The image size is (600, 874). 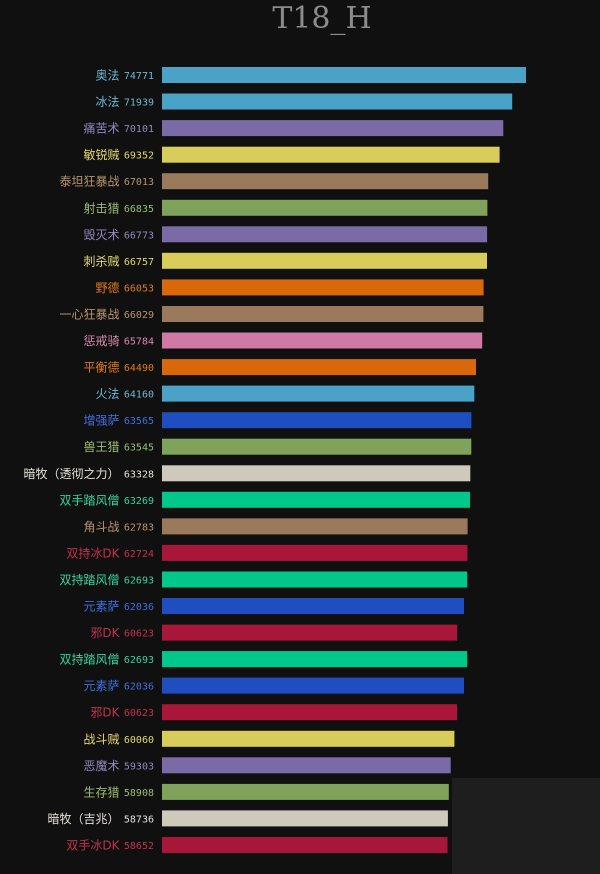 What do you see at coordinates (526, 826) in the screenshot?
I see `corner-overlay` at bounding box center [526, 826].